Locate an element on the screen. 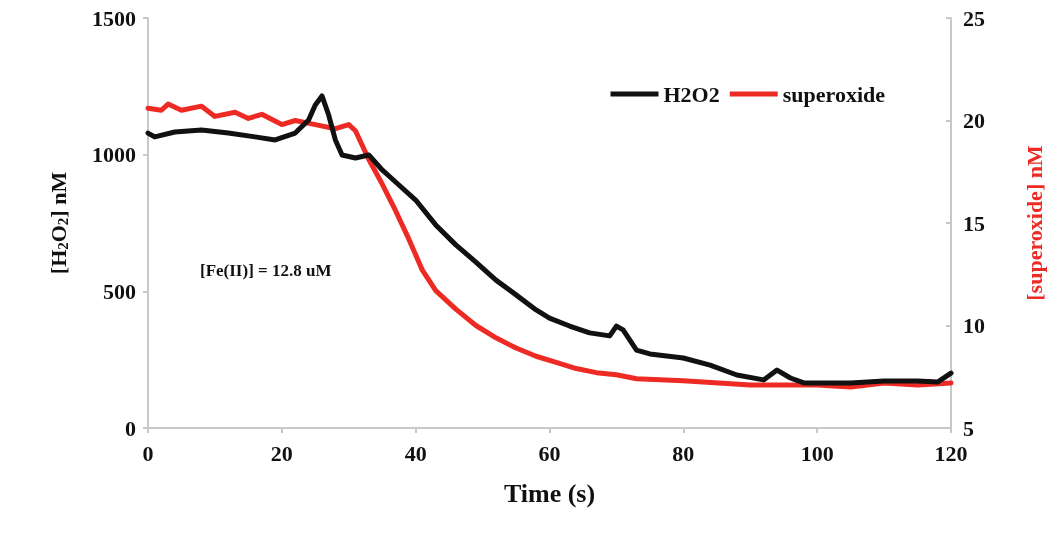  x-tick-label: 60 is located at coordinates (549, 453).